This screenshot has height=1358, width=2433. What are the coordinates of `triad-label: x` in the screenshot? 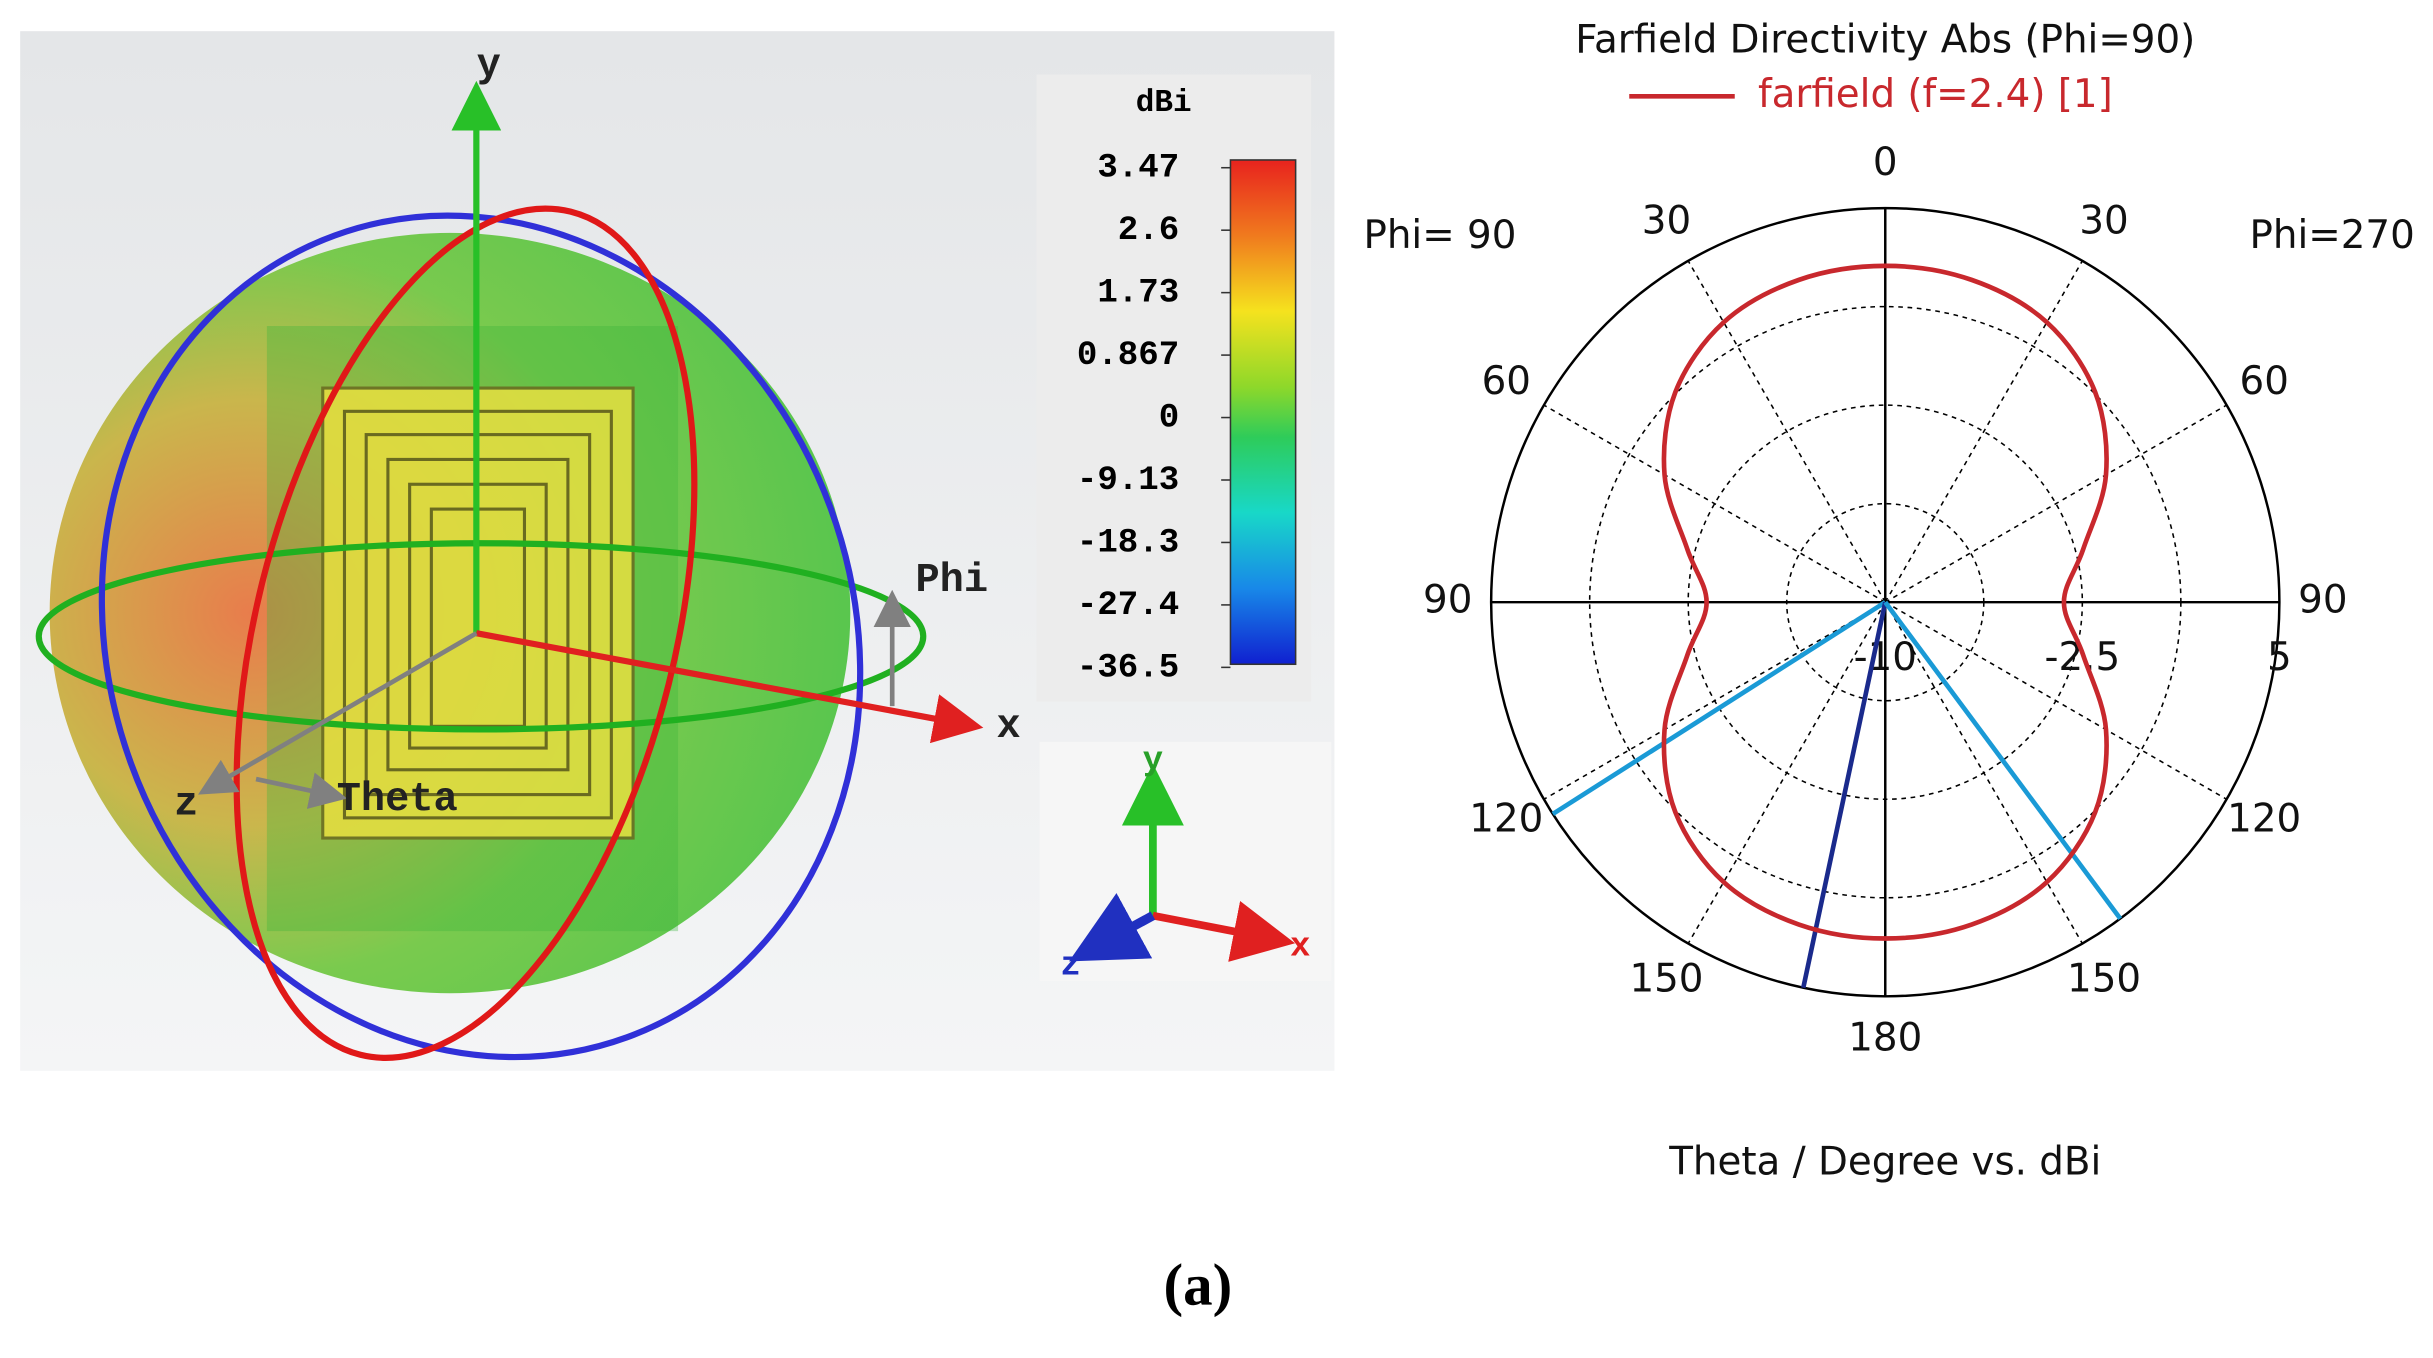 It's located at (1300, 948).